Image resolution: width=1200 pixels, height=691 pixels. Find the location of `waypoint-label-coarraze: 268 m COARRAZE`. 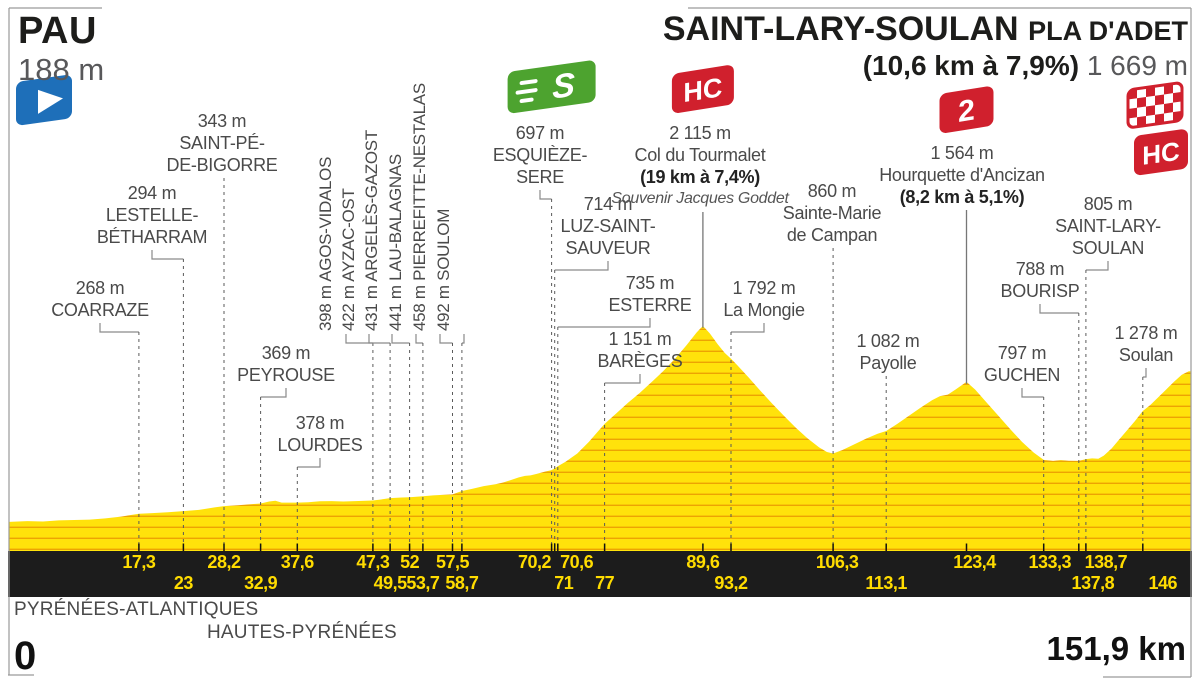

waypoint-label-coarraze: 268 m COARRAZE is located at coordinates (100, 299).